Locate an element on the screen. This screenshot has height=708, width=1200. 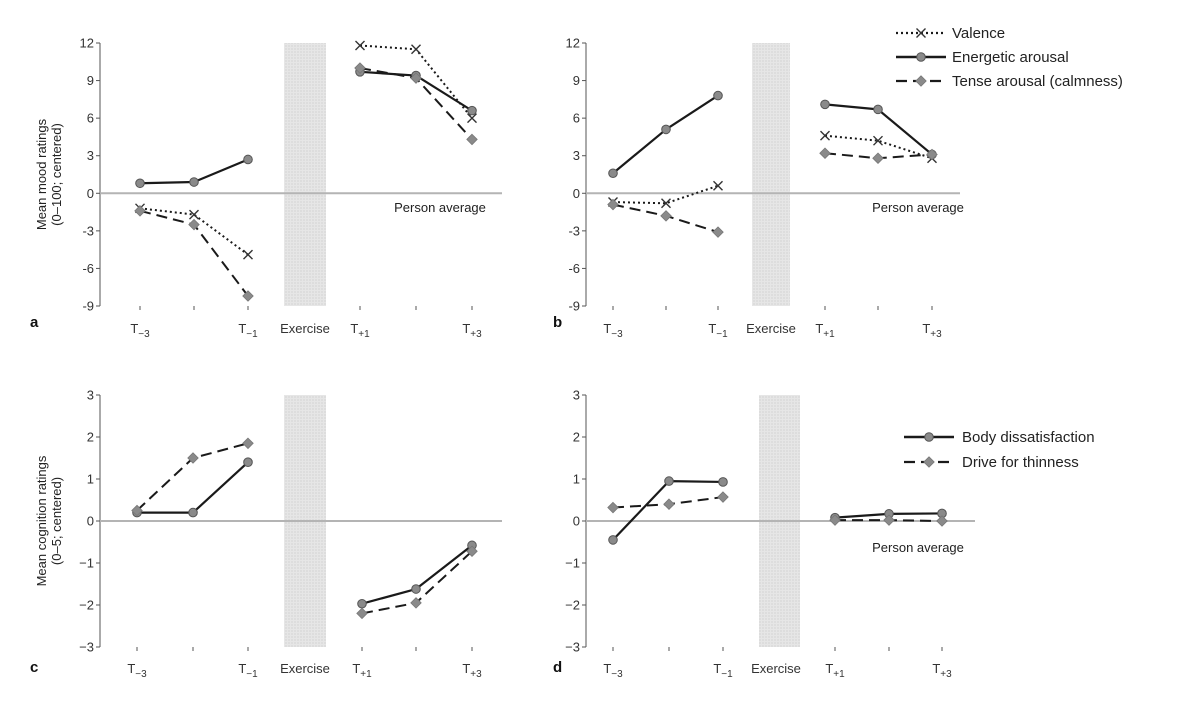
legend-entry: Body dissatisfaction is located at coordinates (999, 437).